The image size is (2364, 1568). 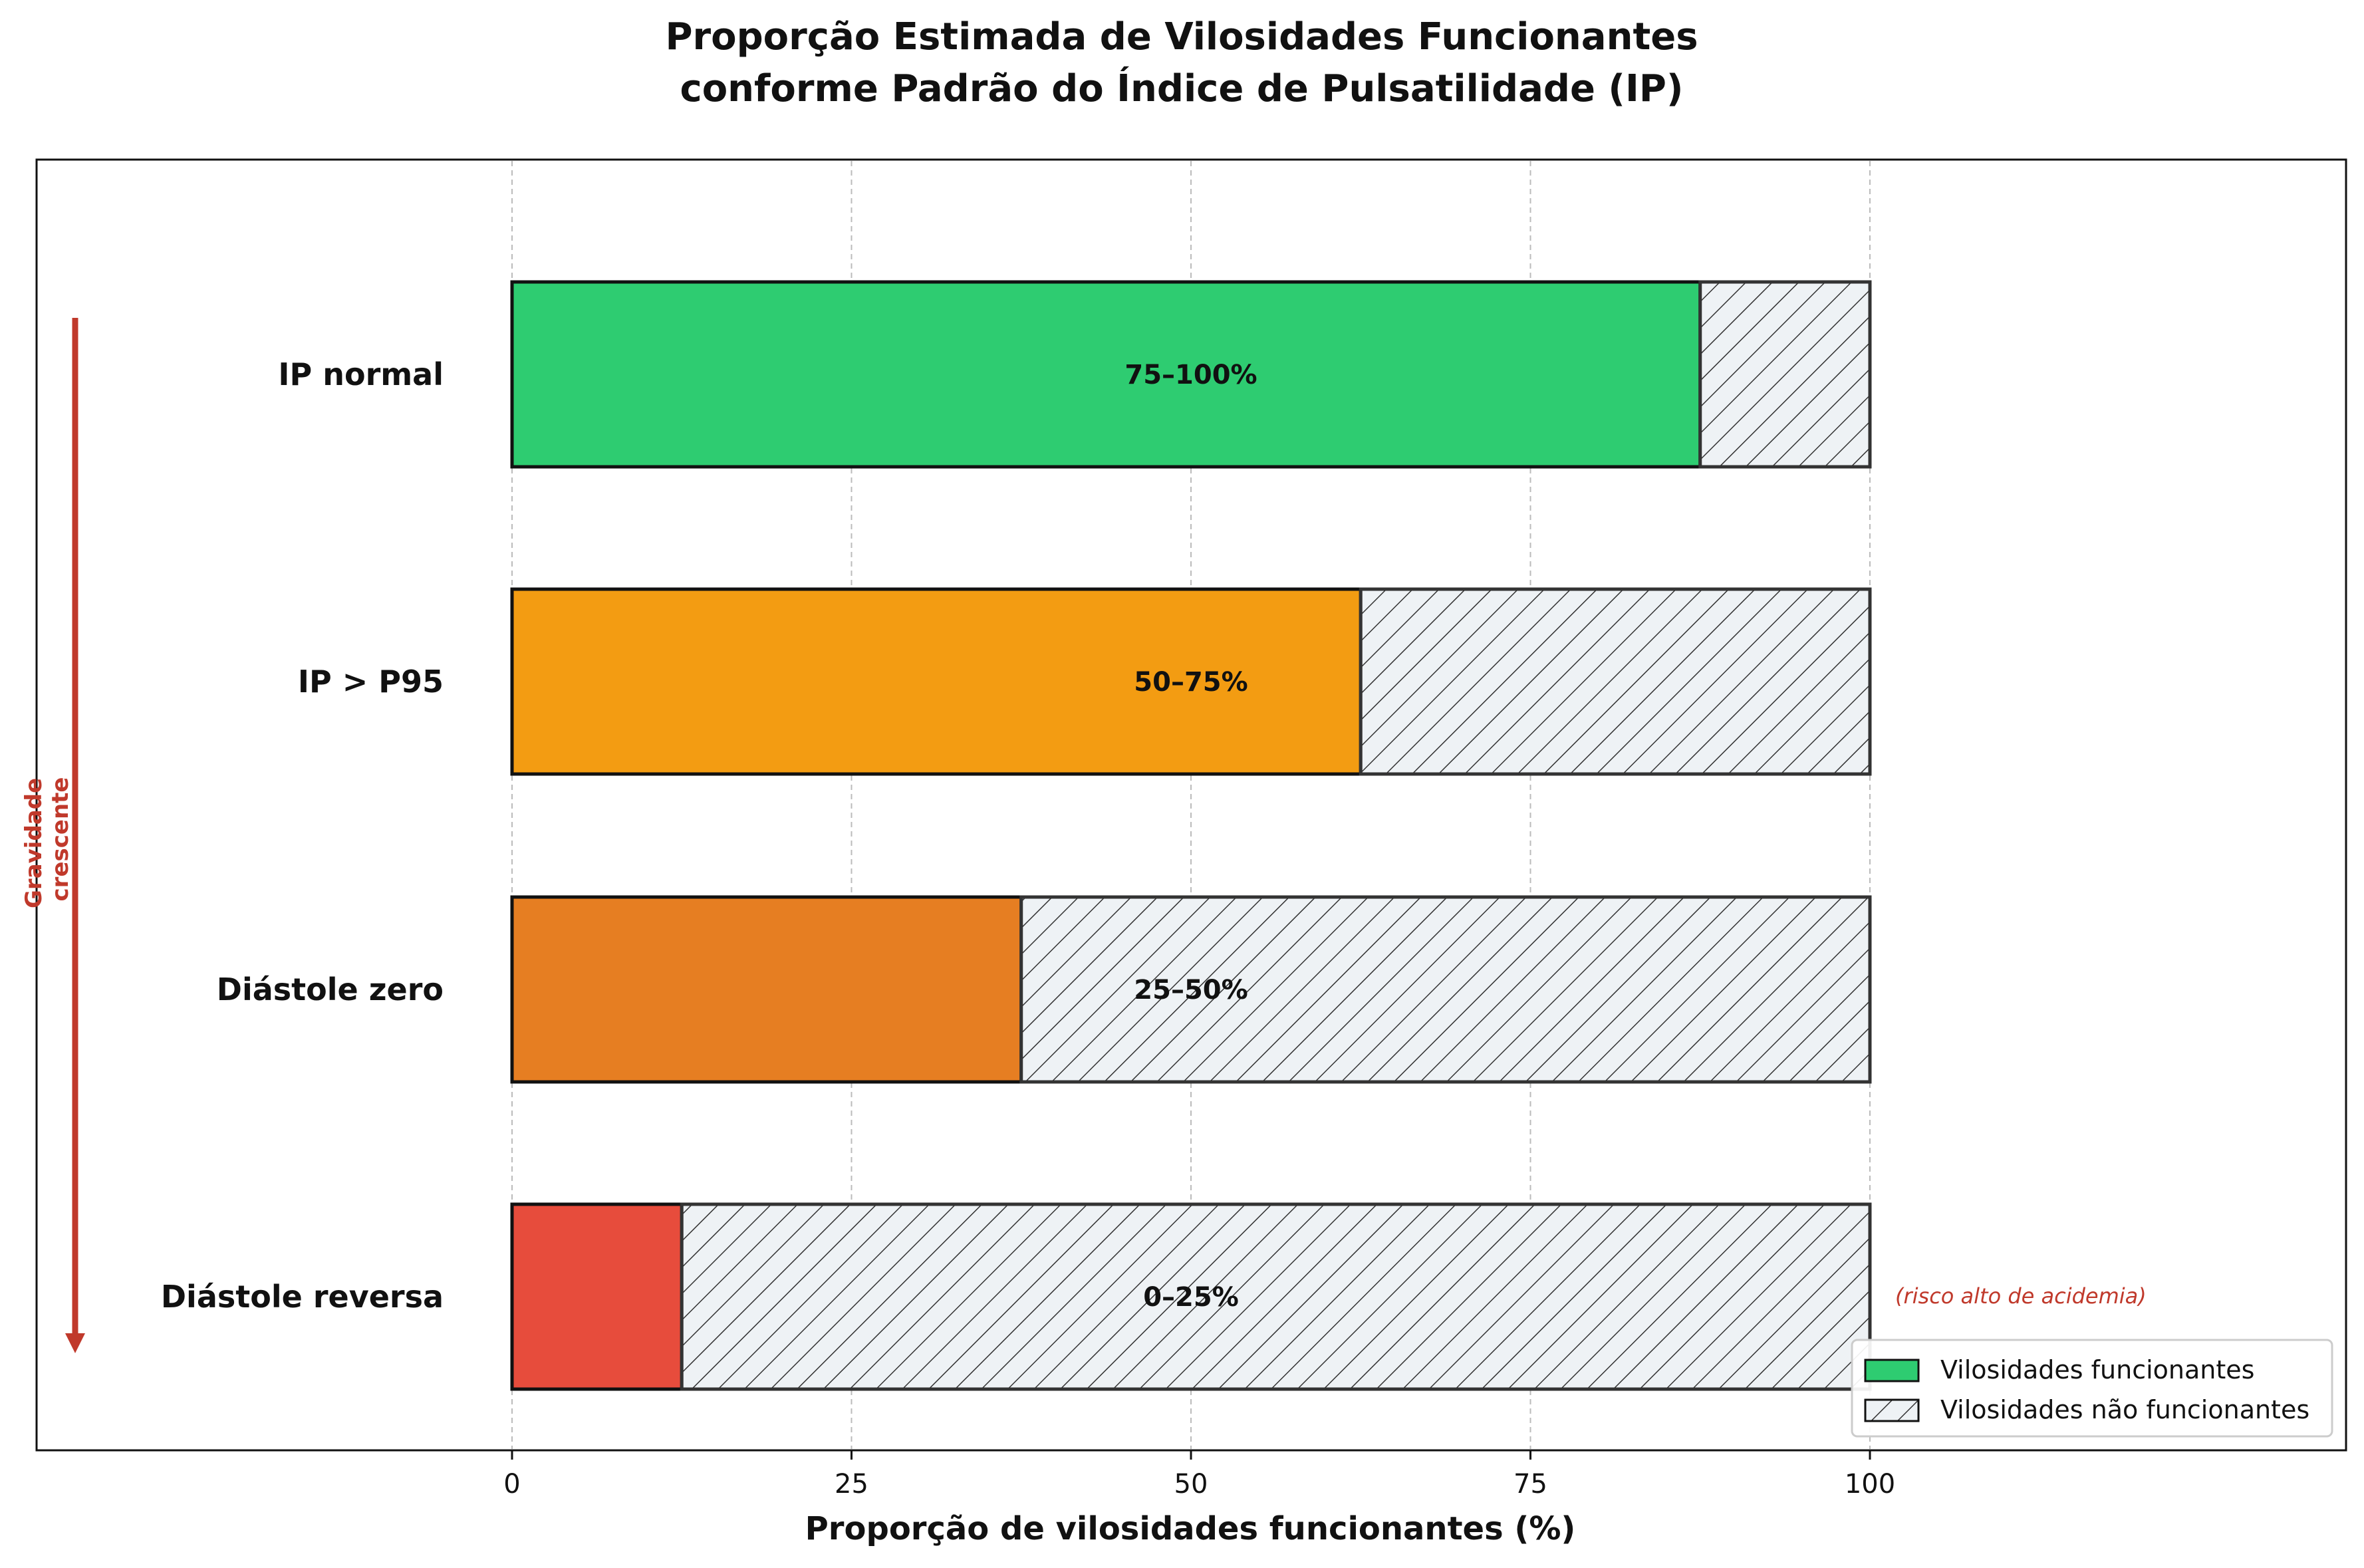 What do you see at coordinates (1191, 682) in the screenshot?
I see `bar-value-label-ip-p95: 50–75%` at bounding box center [1191, 682].